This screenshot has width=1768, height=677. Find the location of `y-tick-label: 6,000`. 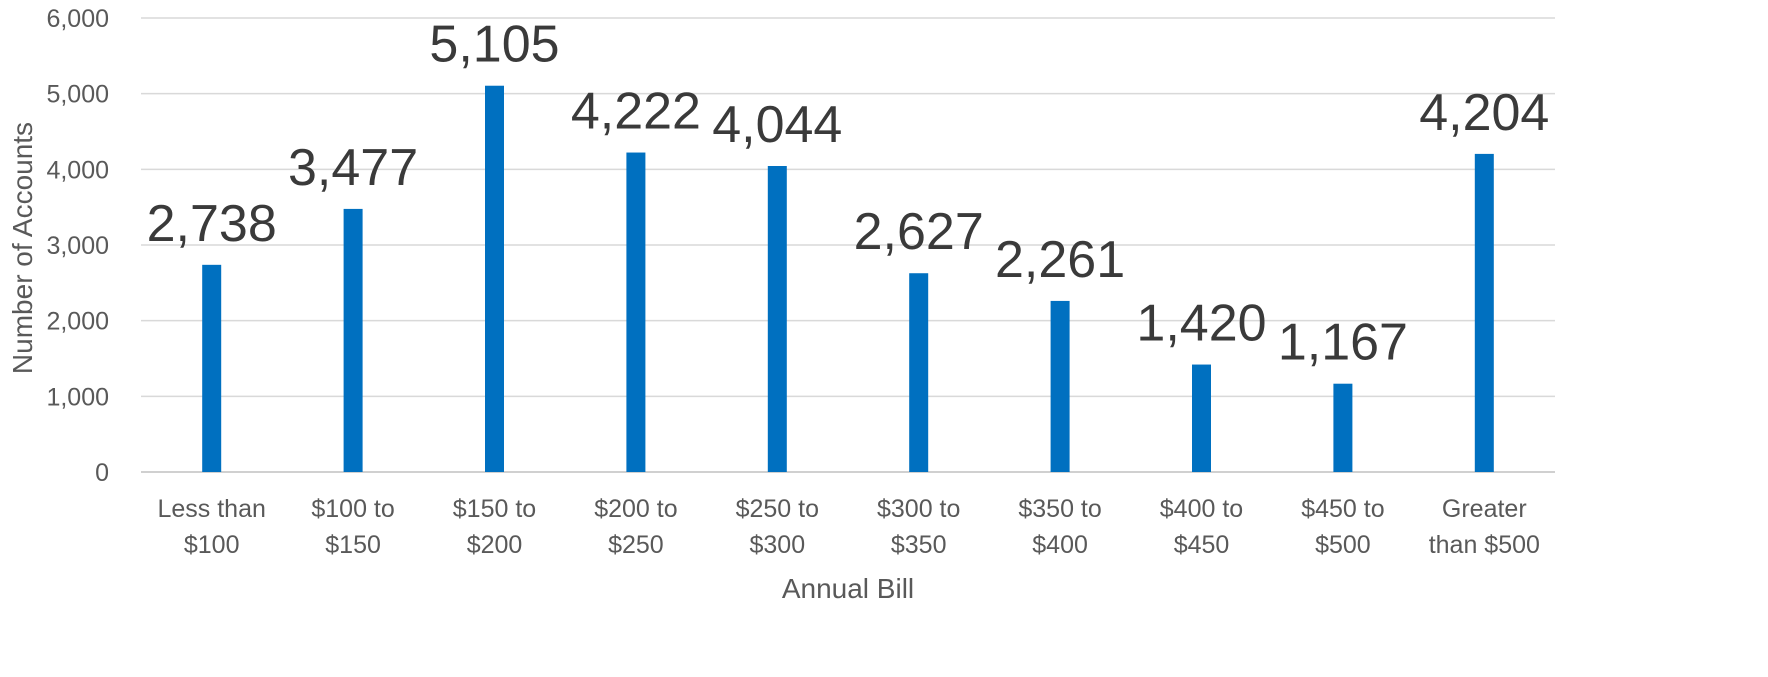

y-tick-label: 6,000 is located at coordinates (77, 19).